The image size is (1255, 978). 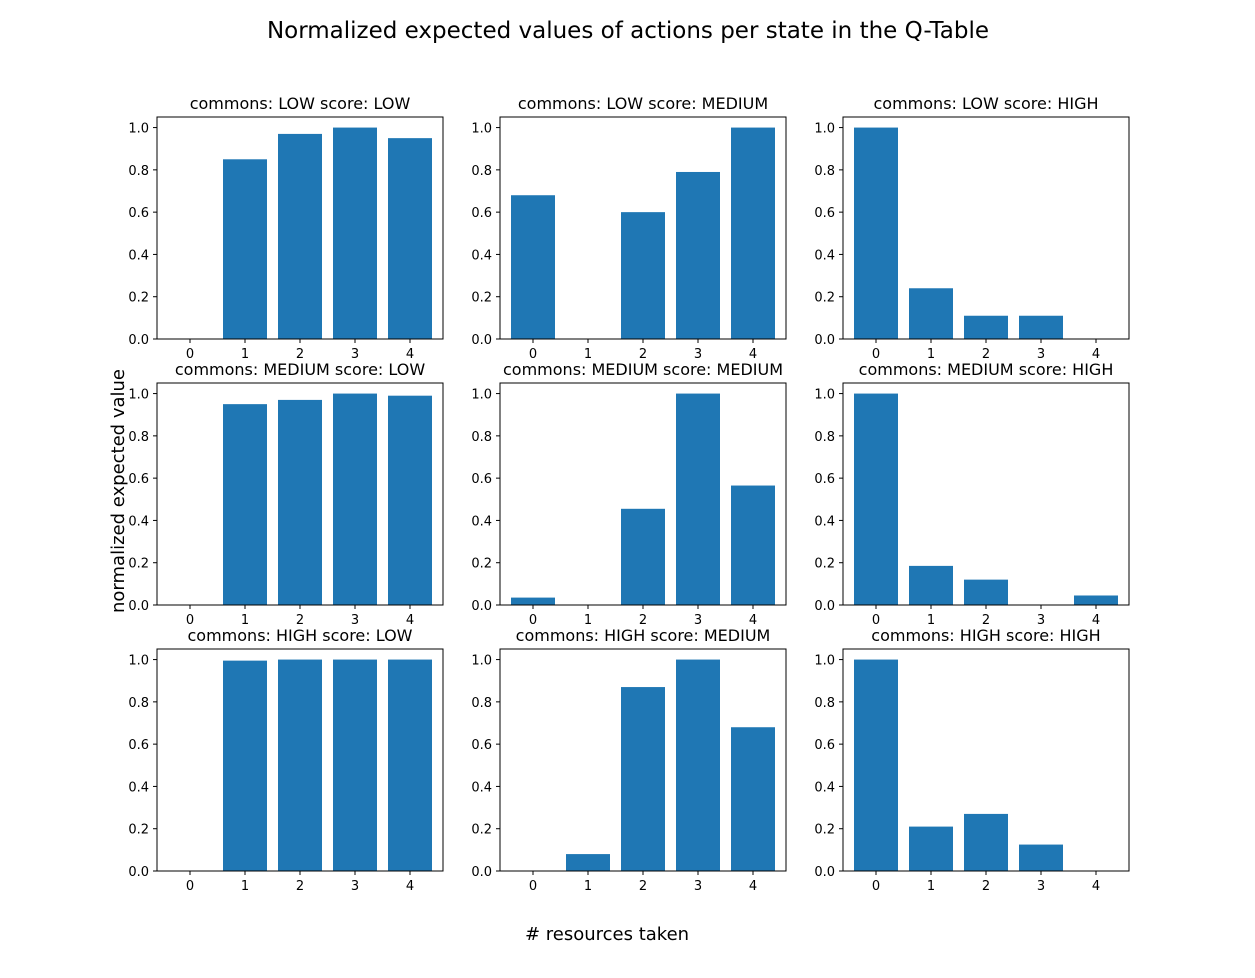 I want to click on subplot-title: commons: MEDIUM score: LOW, so click(x=300, y=369).